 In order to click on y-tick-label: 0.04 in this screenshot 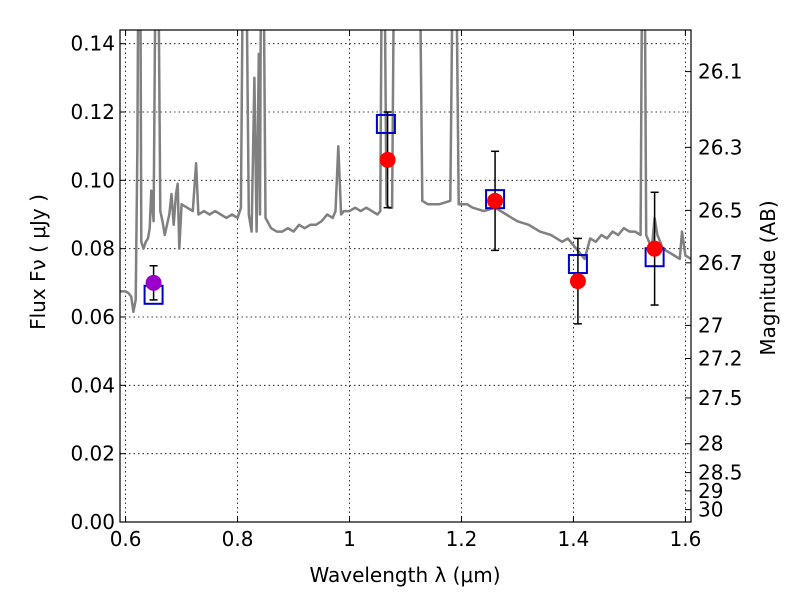, I will do `click(92, 385)`.